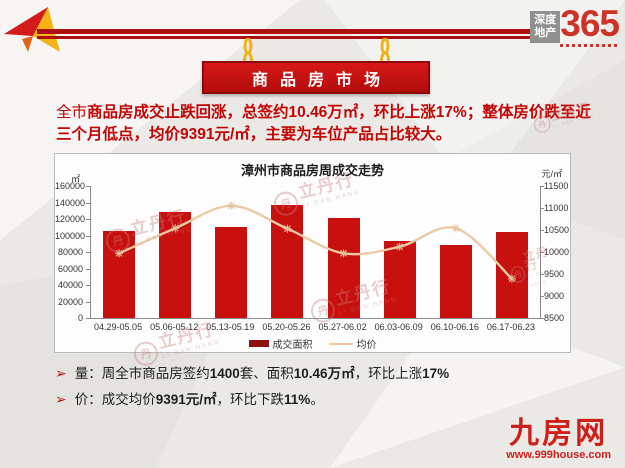 This screenshot has width=625, height=468. I want to click on right-y-tick-label: 11500, so click(556, 186).